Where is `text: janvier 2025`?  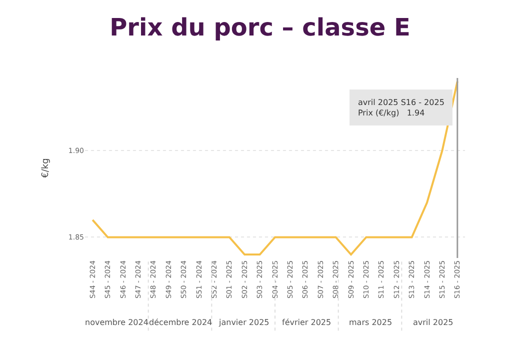
text: janvier 2025 is located at coordinates (244, 322).